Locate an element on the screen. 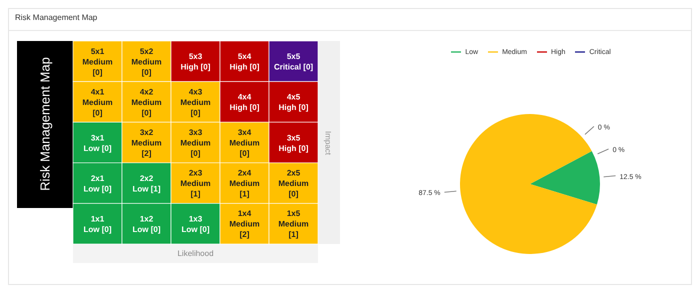 This screenshot has height=291, width=698. text: 4x4 High [0] is located at coordinates (245, 102).